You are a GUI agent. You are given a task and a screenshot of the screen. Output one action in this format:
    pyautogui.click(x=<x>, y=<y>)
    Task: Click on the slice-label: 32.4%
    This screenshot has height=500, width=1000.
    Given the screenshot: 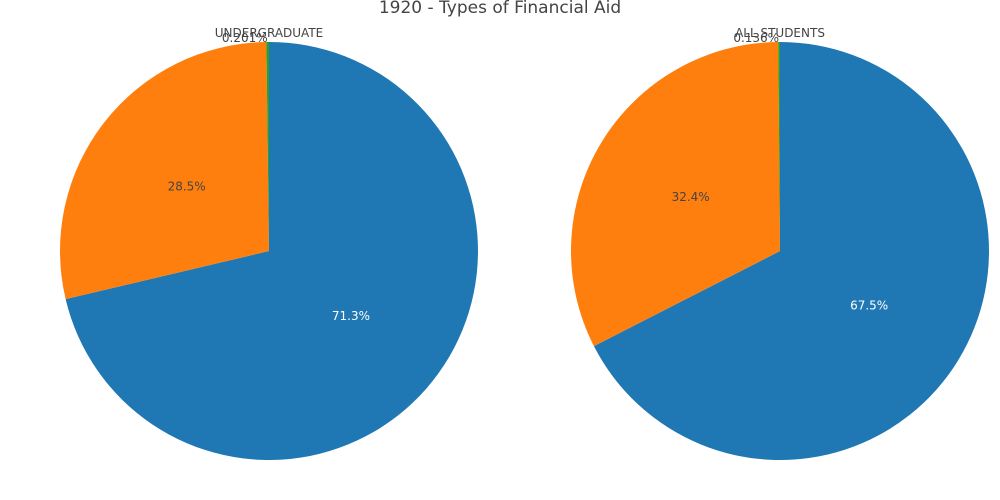 What is the action you would take?
    pyautogui.click(x=691, y=197)
    